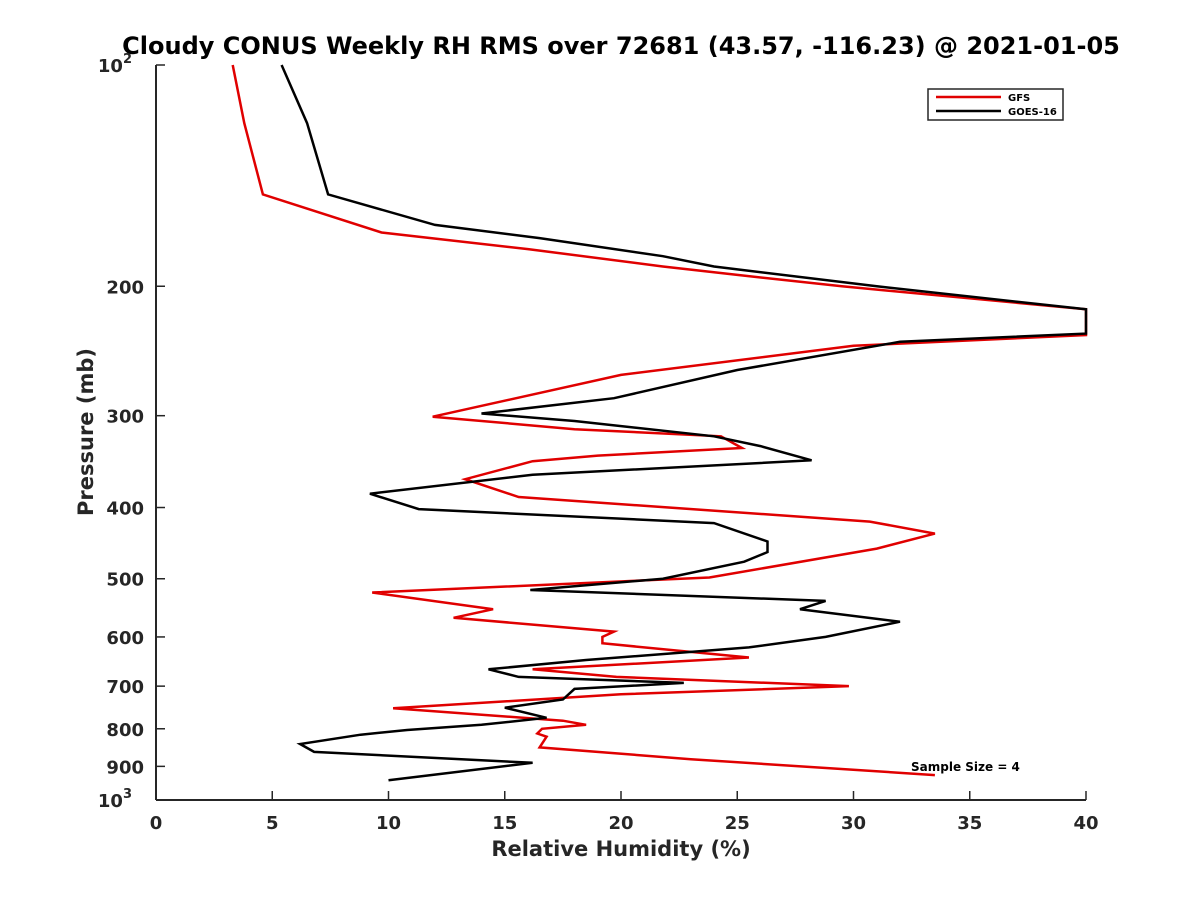 The height and width of the screenshot is (900, 1200). I want to click on x-tick-label: 5, so click(272, 823).